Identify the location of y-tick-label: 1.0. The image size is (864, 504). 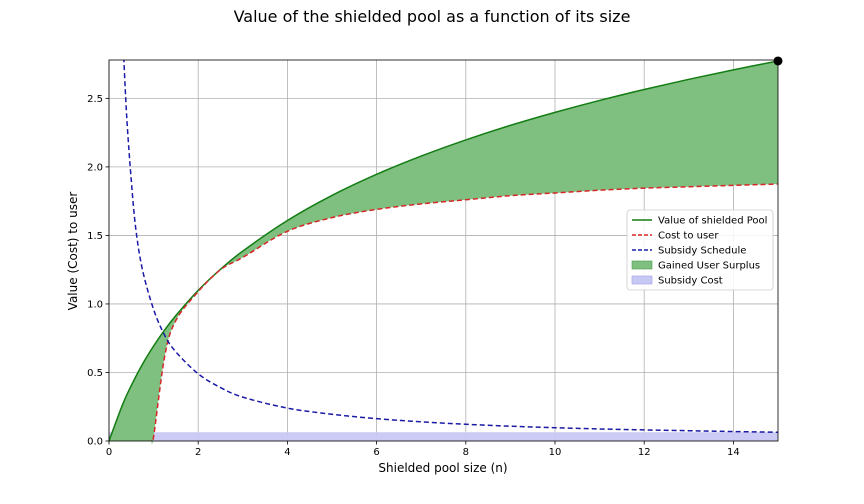
(95, 304).